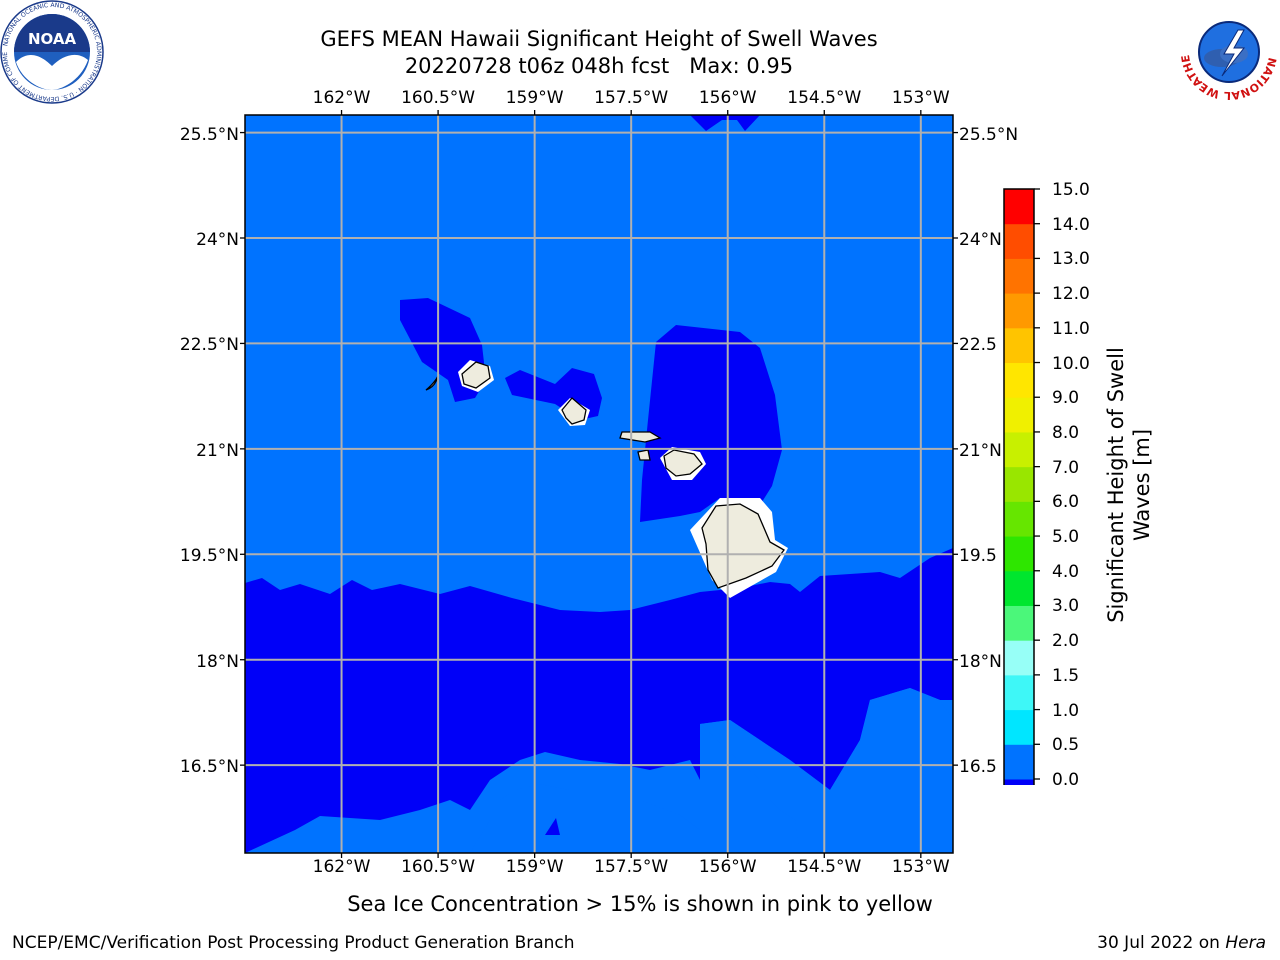  What do you see at coordinates (217, 450) in the screenshot?
I see `lat-tick-label-left: 21°N` at bounding box center [217, 450].